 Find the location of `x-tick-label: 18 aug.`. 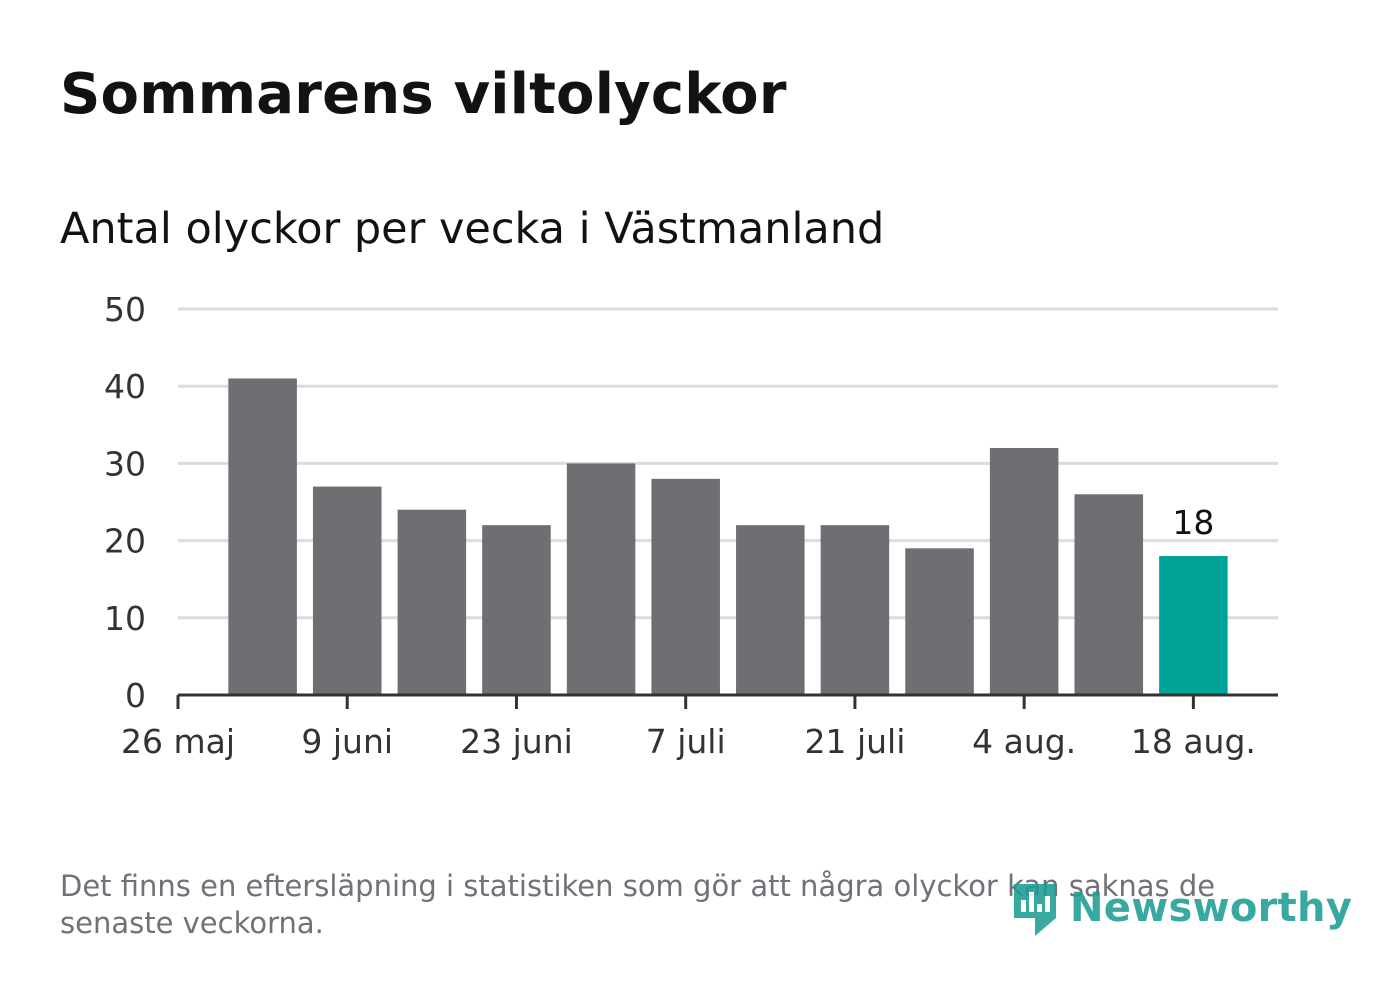

x-tick-label: 18 aug. is located at coordinates (1193, 741).